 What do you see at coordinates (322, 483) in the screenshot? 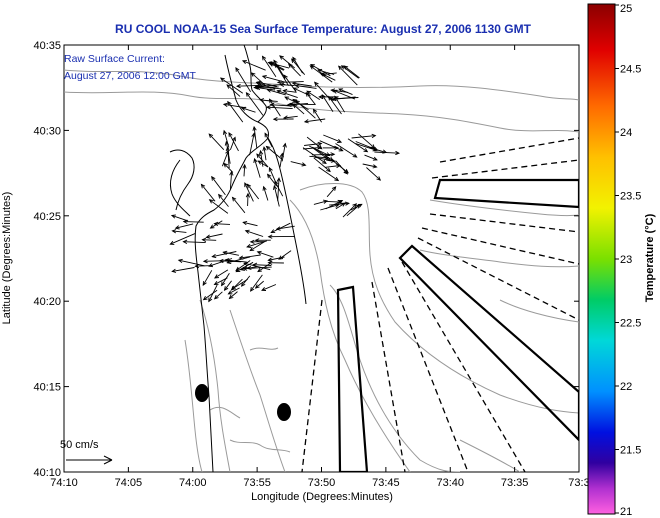
I see `x-tick-label: 73:50` at bounding box center [322, 483].